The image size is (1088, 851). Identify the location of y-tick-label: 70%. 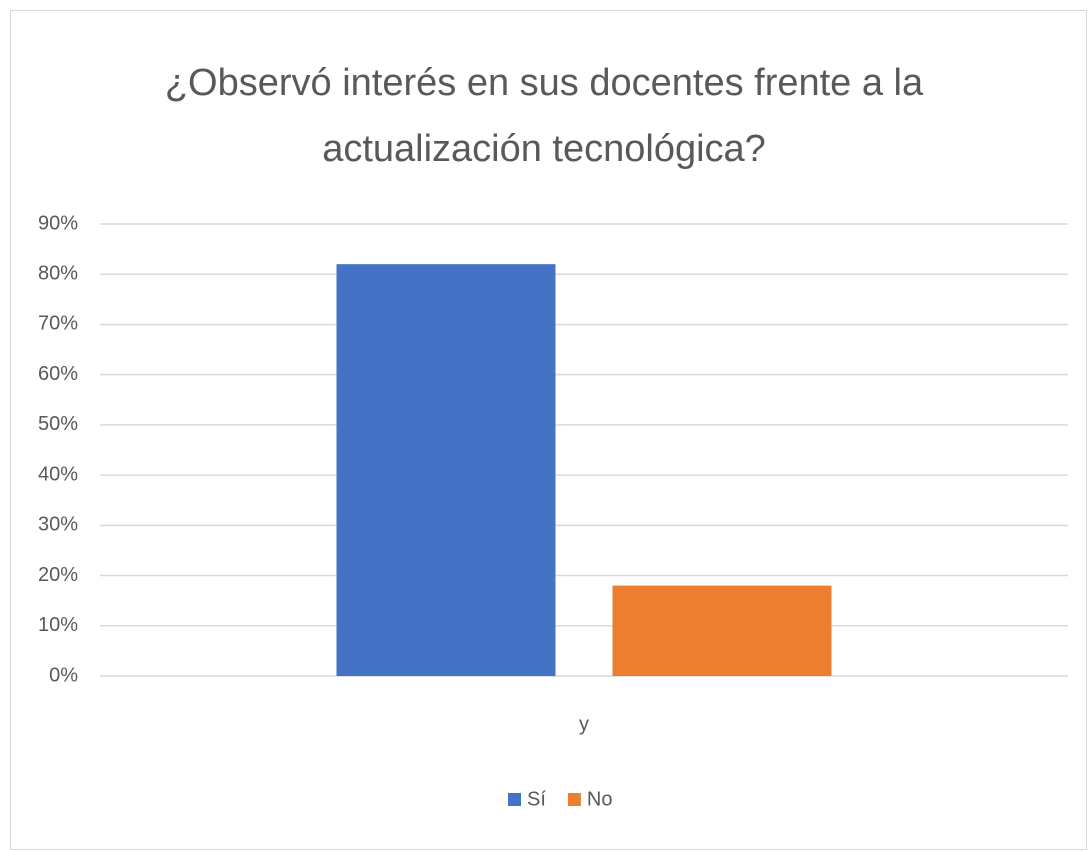
(58, 324).